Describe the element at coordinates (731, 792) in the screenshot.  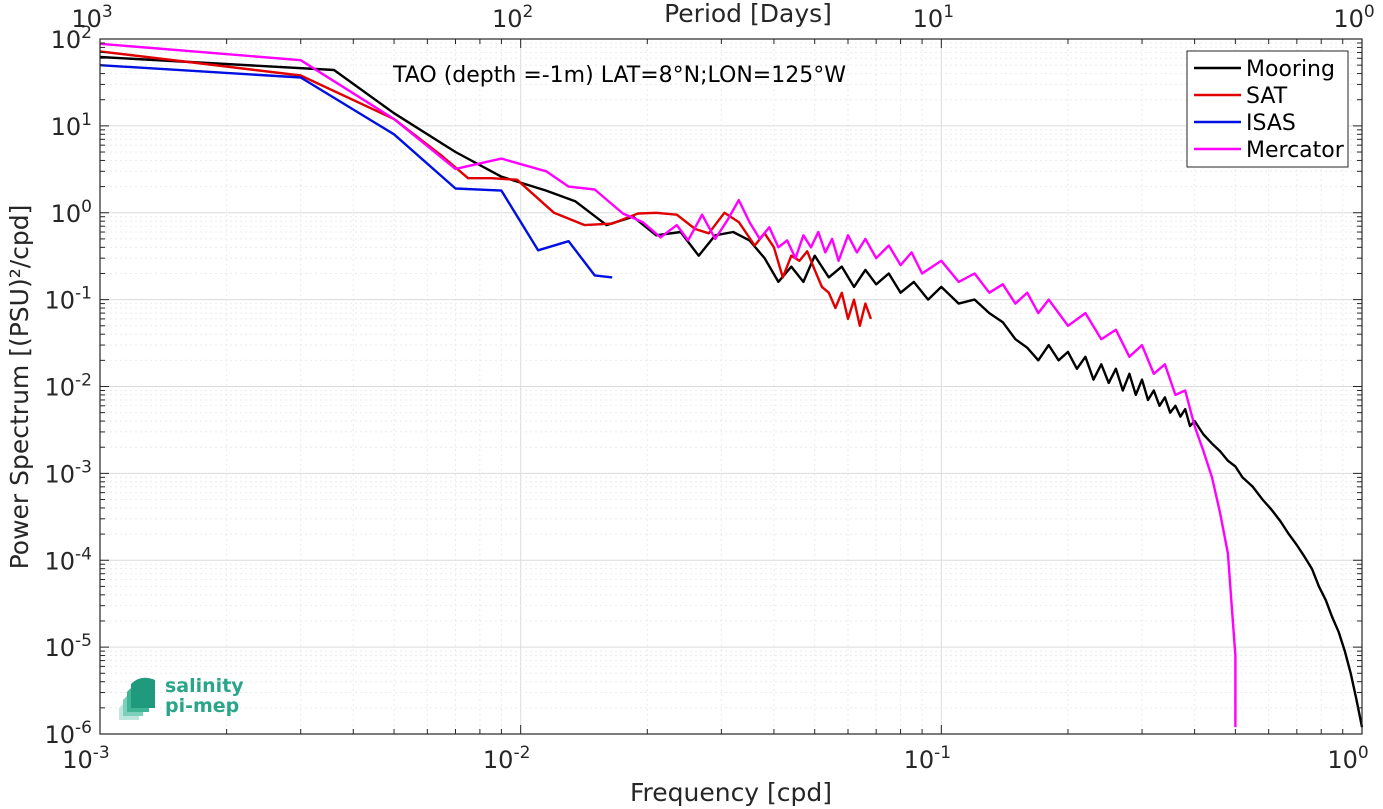
I see `x-axis-label: Frequency [cpd]` at that location.